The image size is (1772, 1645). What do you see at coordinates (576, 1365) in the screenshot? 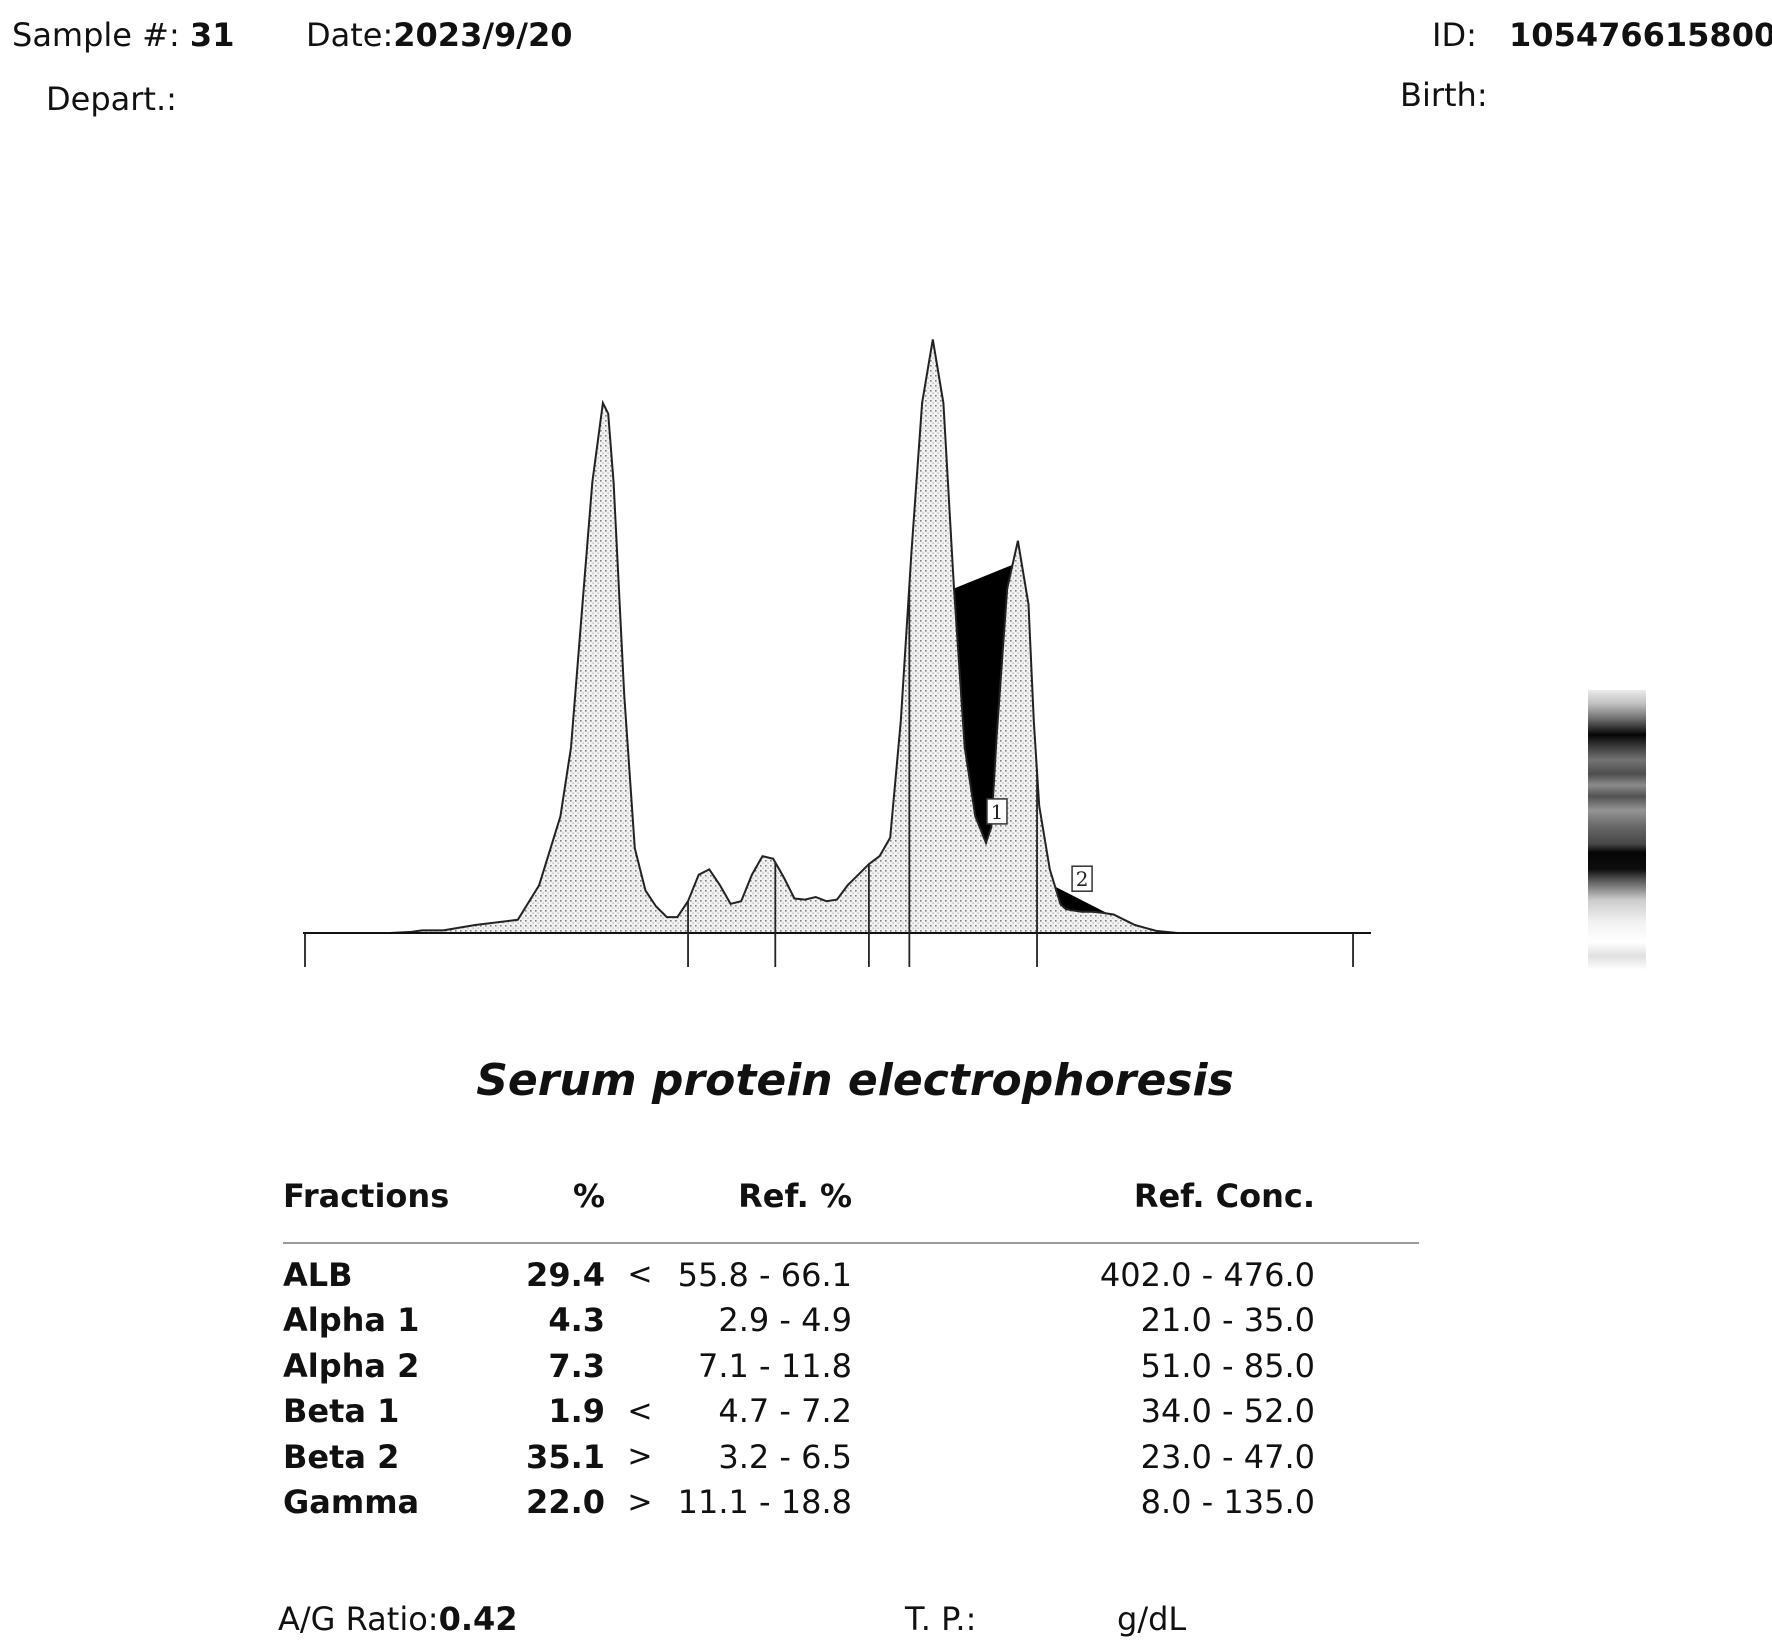
I see `fraction-pct: 7.3` at bounding box center [576, 1365].